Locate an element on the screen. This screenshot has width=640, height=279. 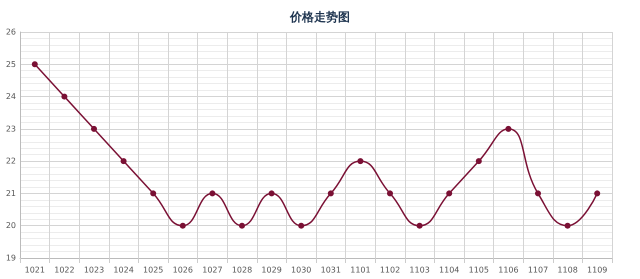
y-tick-label: 19 is located at coordinates (11, 258).